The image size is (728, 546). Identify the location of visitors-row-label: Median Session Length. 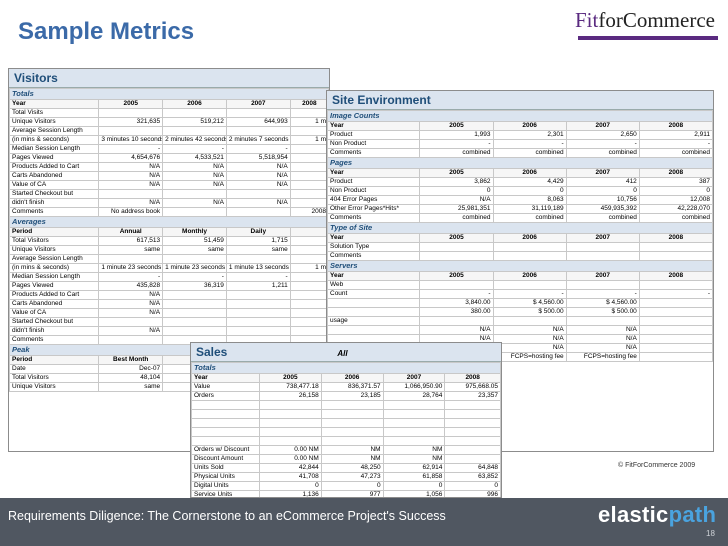
(54, 277).